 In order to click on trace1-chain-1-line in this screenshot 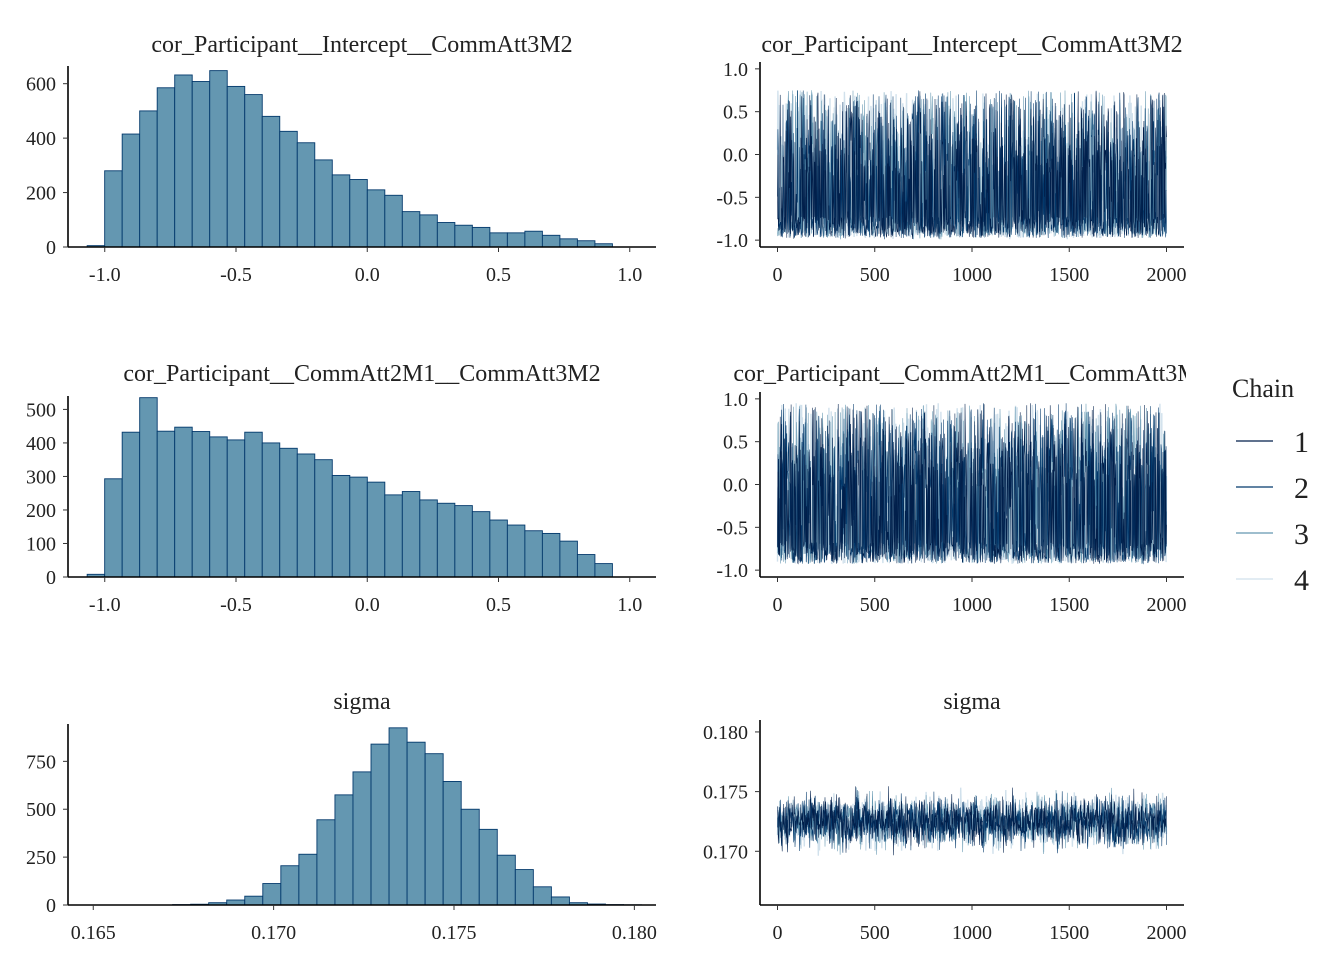, I will do `click(972, 165)`.